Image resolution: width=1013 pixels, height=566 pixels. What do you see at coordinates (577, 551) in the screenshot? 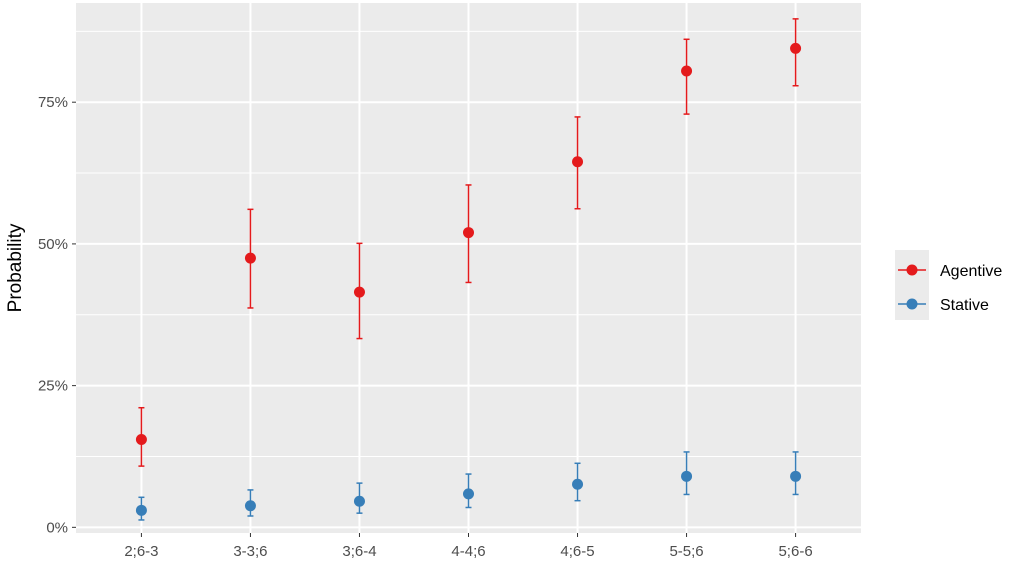
I see `x-tick-label: 4;6-5` at bounding box center [577, 551].